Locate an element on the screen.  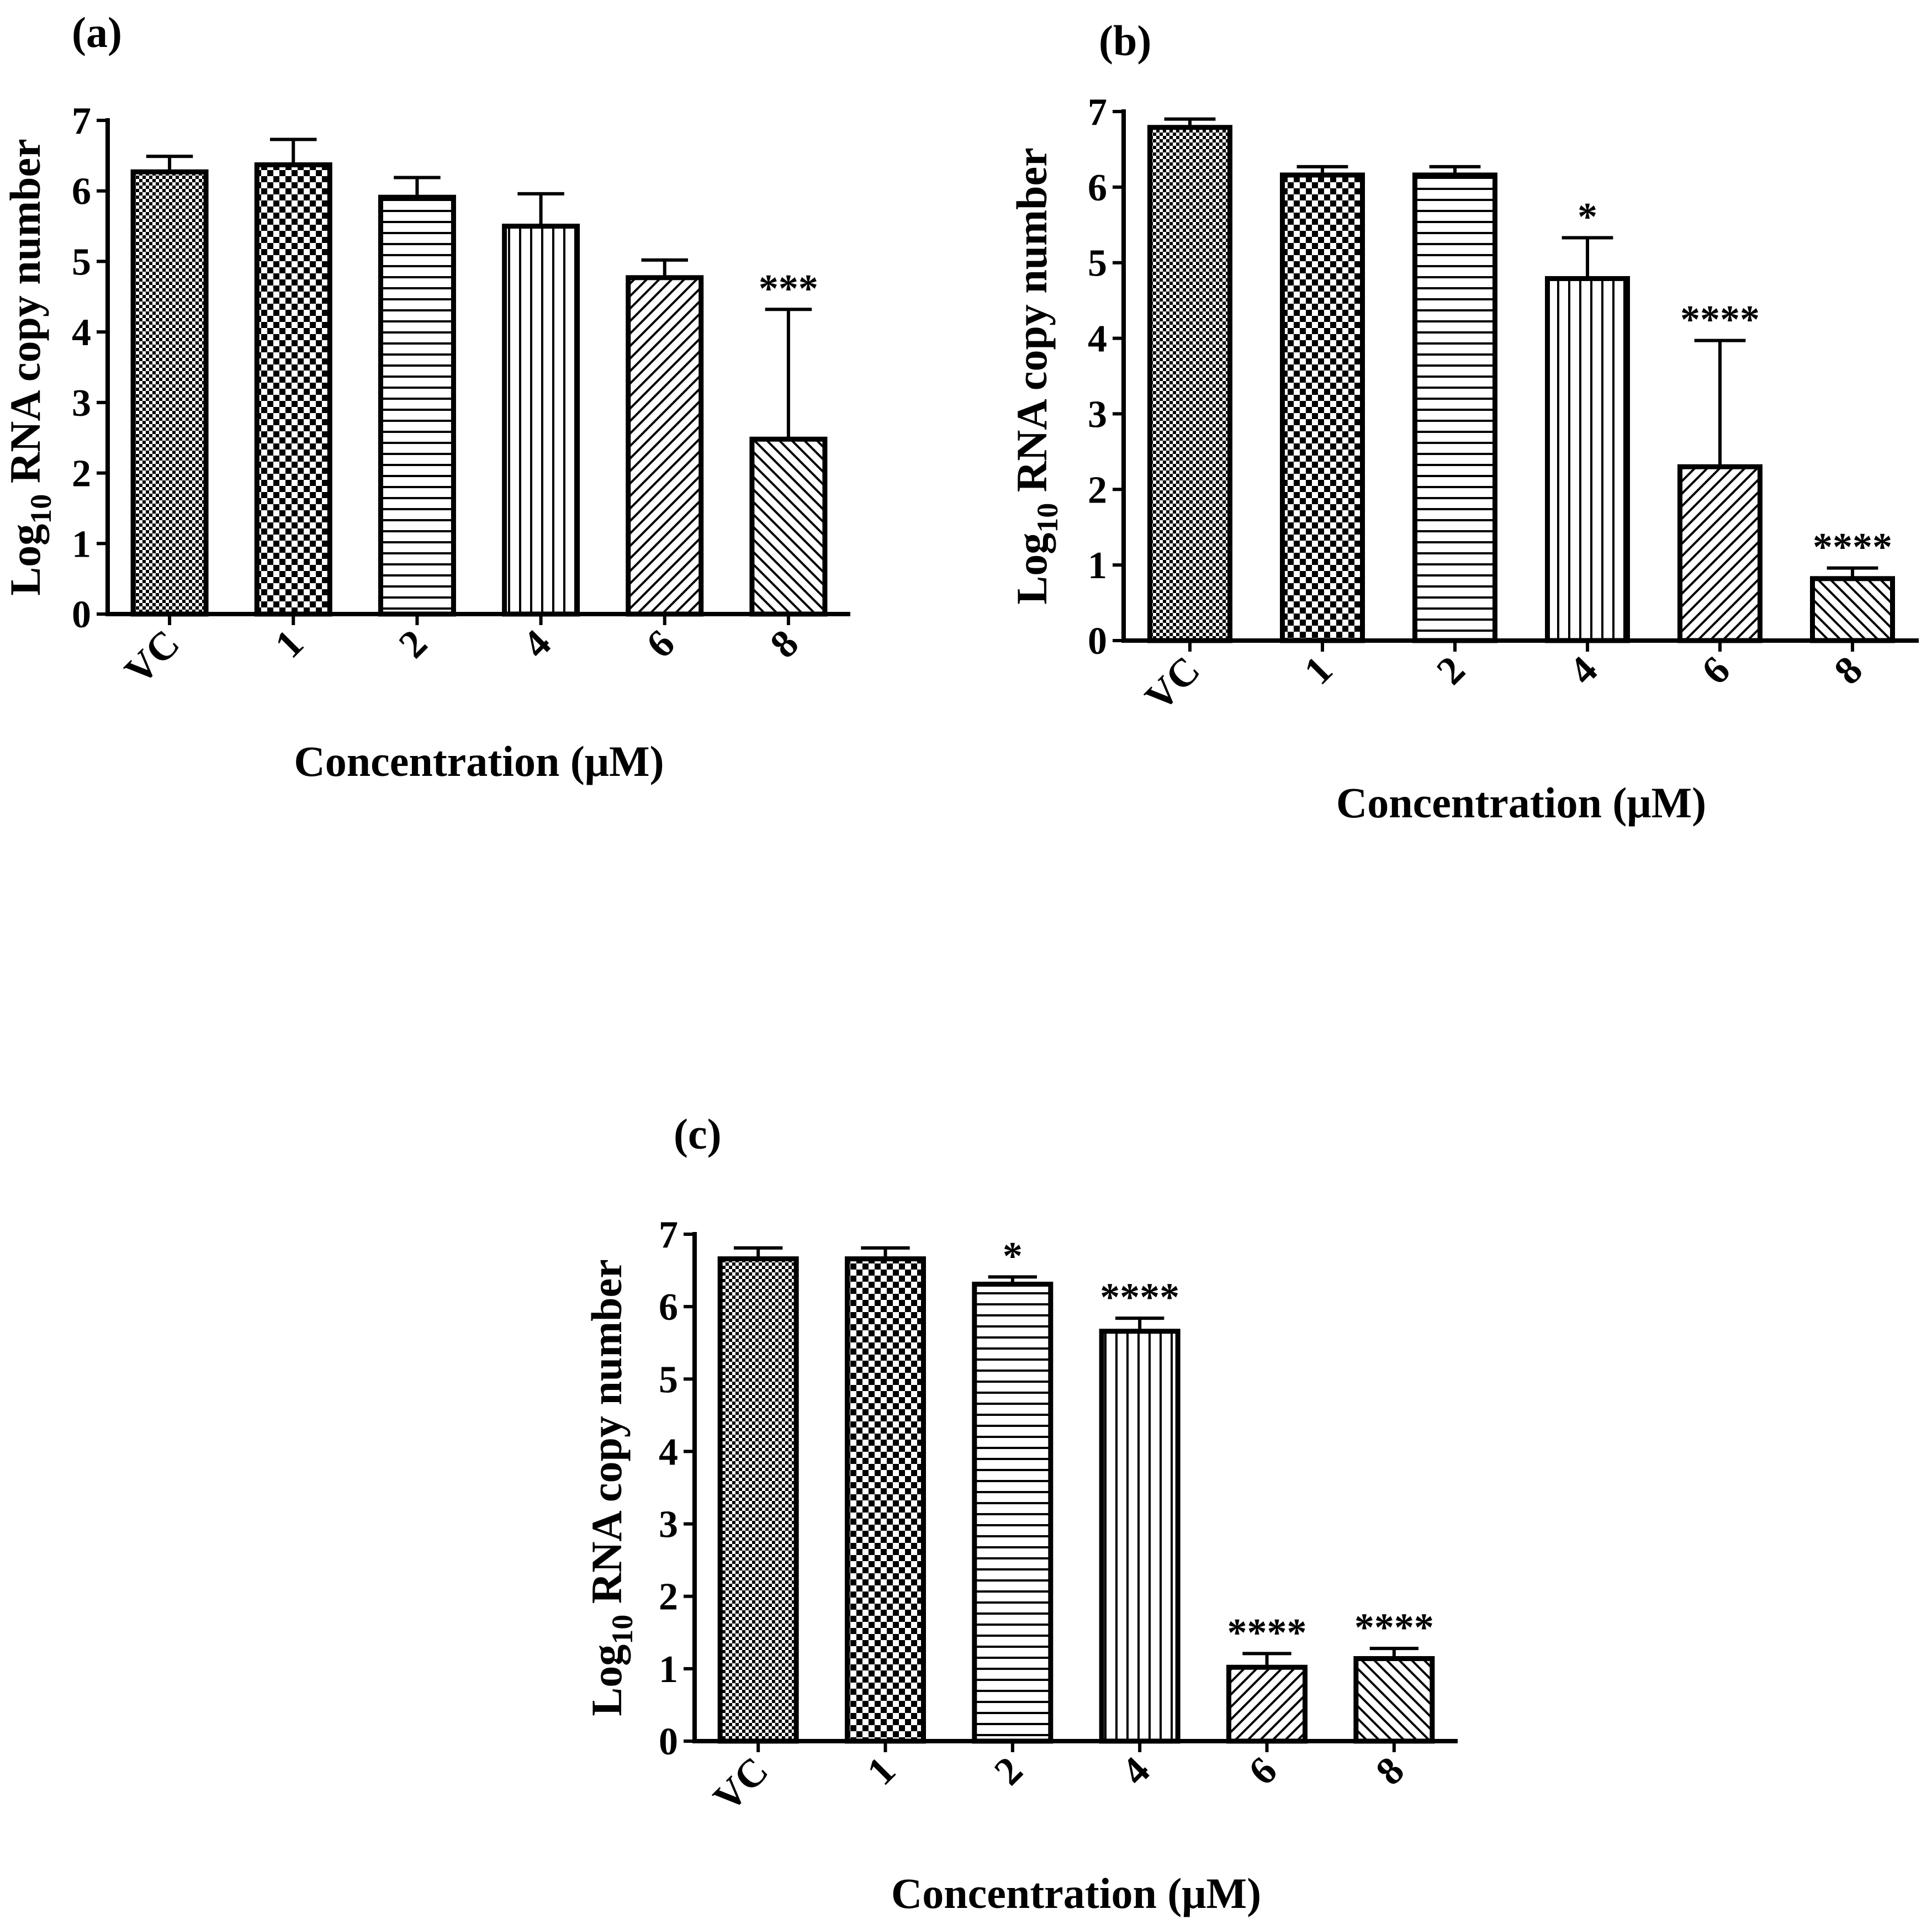
significance-label: *** is located at coordinates (788, 288).